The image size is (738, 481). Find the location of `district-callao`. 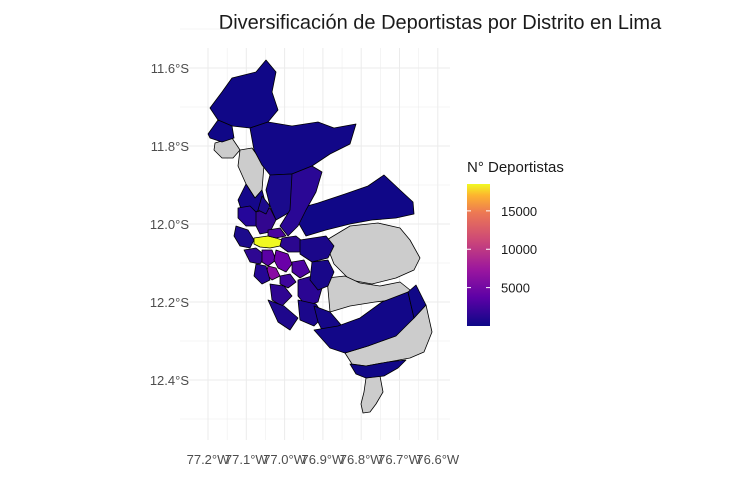

district-callao is located at coordinates (244, 237).